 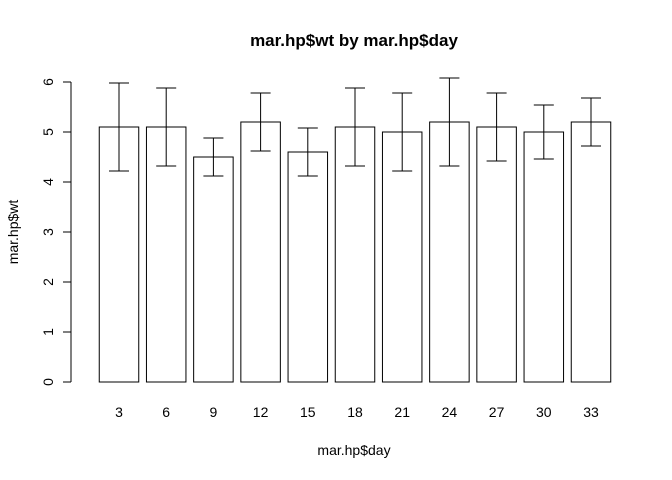 What do you see at coordinates (48, 332) in the screenshot?
I see `y-tick-label: 1` at bounding box center [48, 332].